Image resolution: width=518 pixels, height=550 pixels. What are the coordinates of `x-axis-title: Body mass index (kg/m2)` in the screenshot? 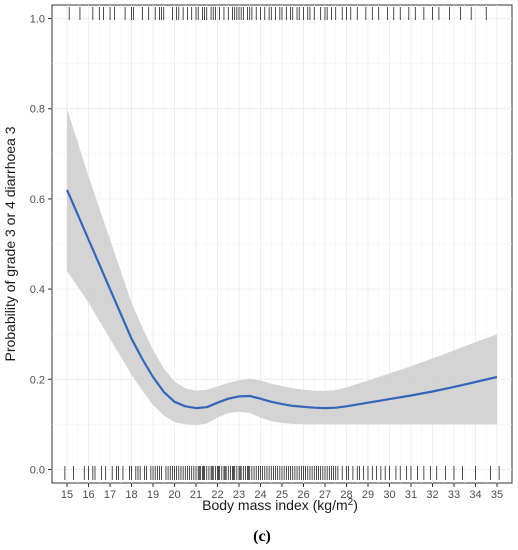 It's located at (280, 505).